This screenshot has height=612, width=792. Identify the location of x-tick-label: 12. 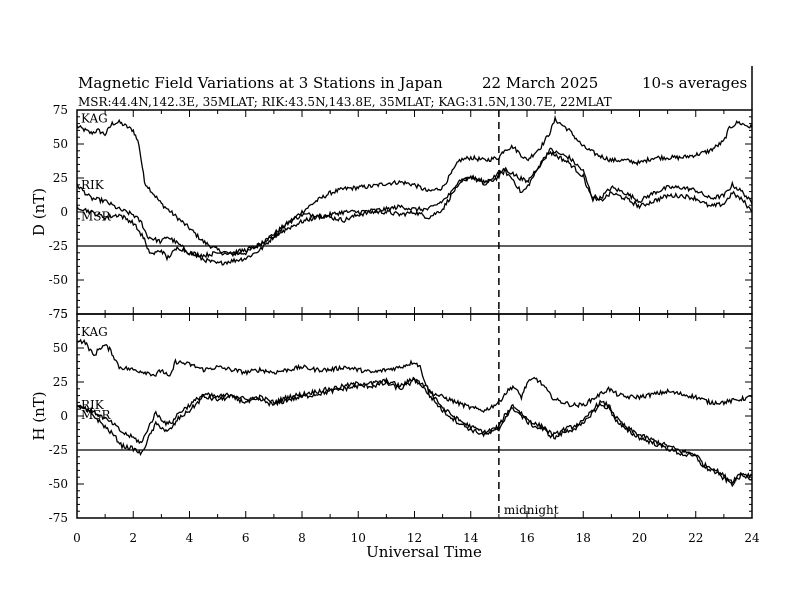
(414, 538).